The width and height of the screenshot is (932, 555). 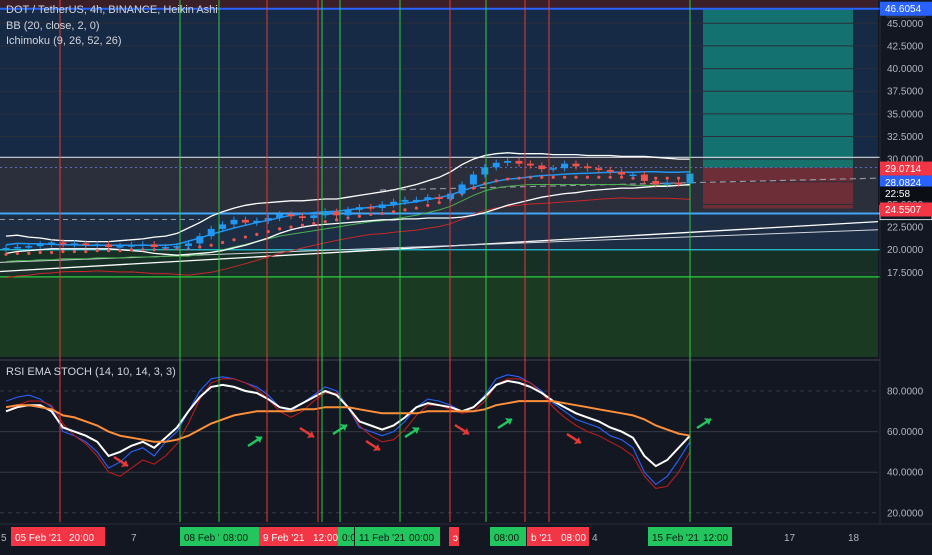 I want to click on time-marker-label: 00:00, so click(x=421, y=538).